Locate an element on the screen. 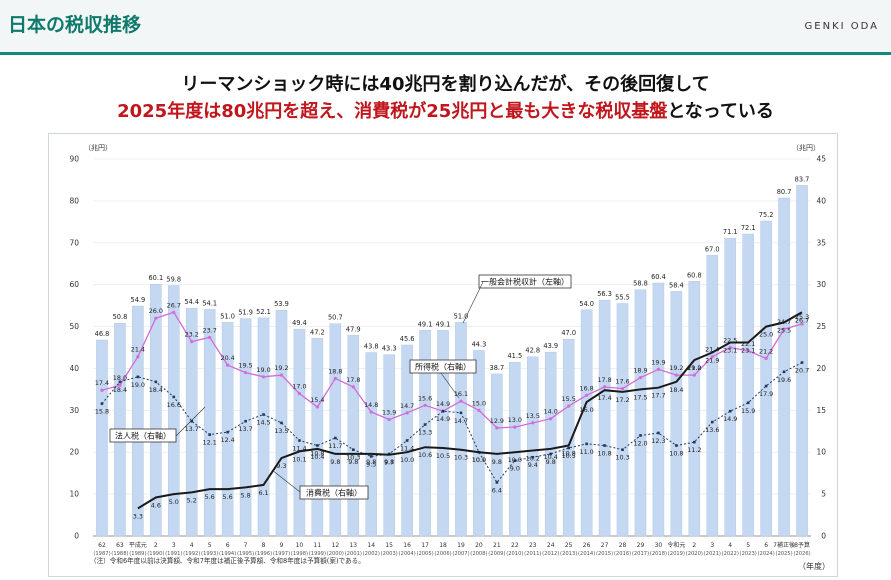 The width and height of the screenshot is (891, 580). income-tax-value-label: 14.0 is located at coordinates (551, 412).